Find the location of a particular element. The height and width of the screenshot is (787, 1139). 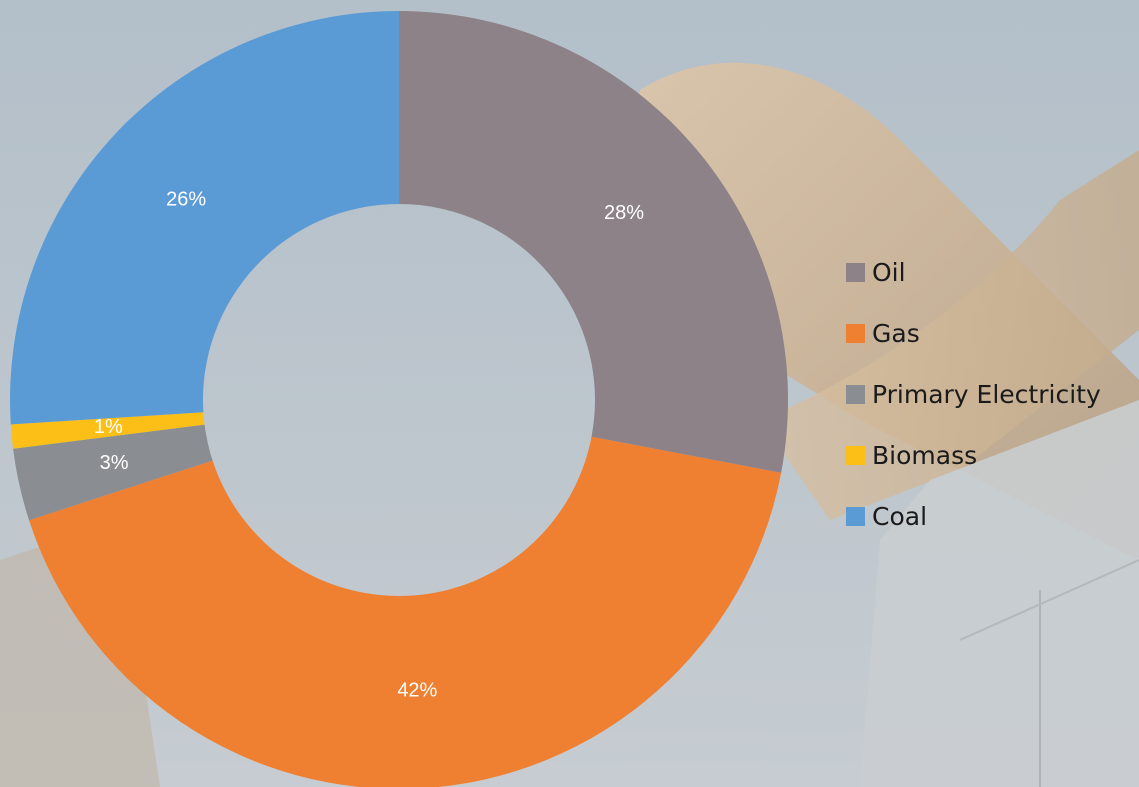

legend-swatch-oil is located at coordinates (855, 272).